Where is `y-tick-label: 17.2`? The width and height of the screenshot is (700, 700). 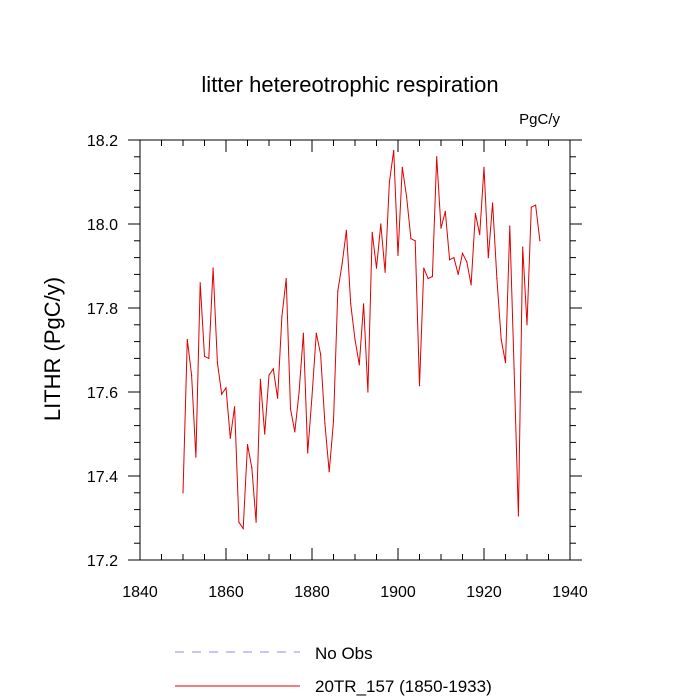 y-tick-label: 17.2 is located at coordinates (102, 561).